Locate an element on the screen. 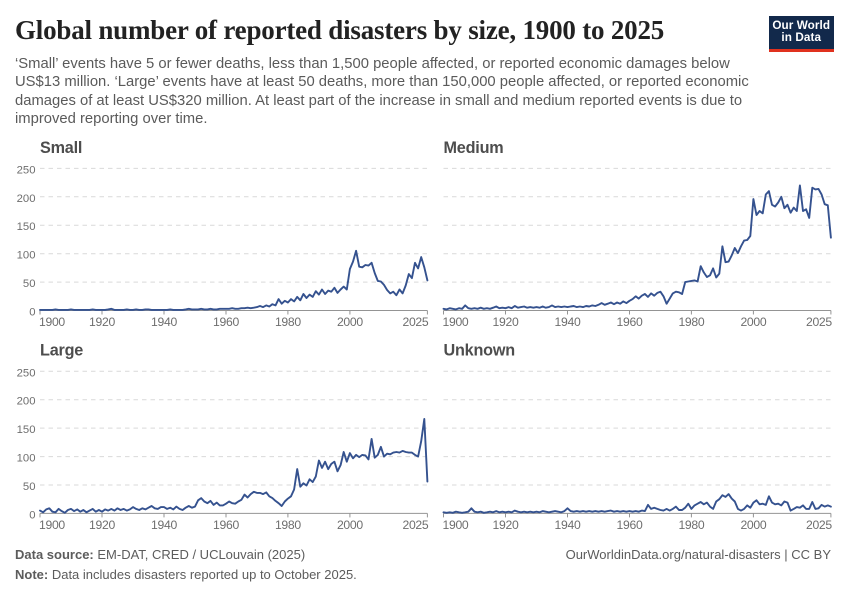  svg-text: Small is located at coordinates (61, 148).